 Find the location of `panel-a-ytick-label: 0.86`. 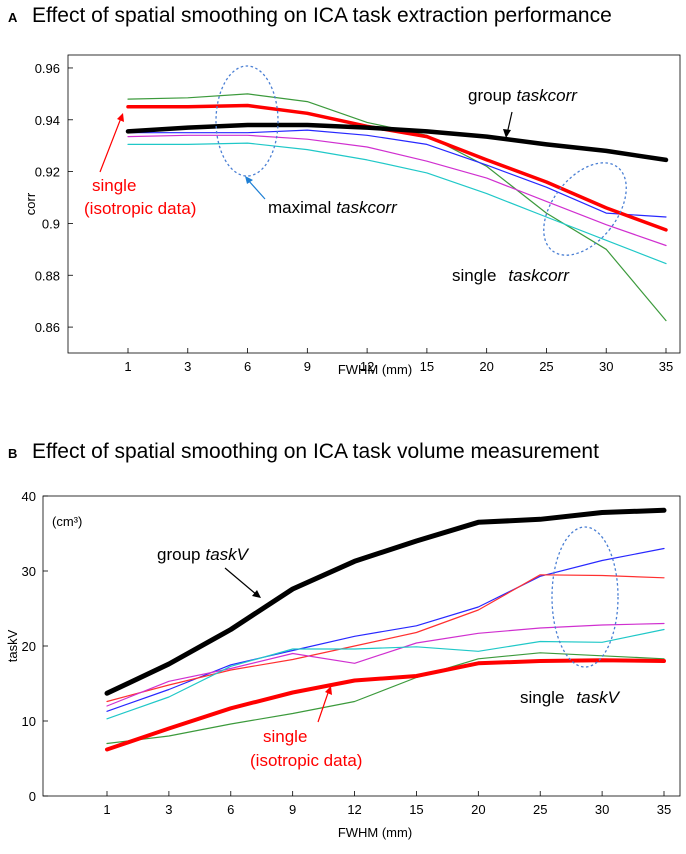

panel-a-ytick-label: 0.86 is located at coordinates (47, 327).